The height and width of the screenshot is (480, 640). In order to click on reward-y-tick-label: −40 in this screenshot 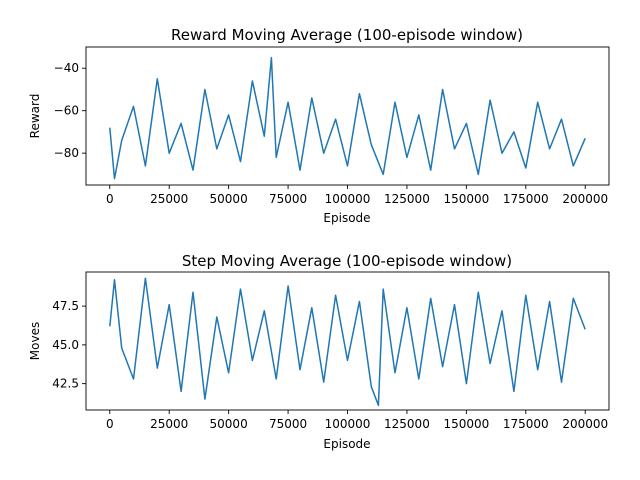, I will do `click(66, 68)`.